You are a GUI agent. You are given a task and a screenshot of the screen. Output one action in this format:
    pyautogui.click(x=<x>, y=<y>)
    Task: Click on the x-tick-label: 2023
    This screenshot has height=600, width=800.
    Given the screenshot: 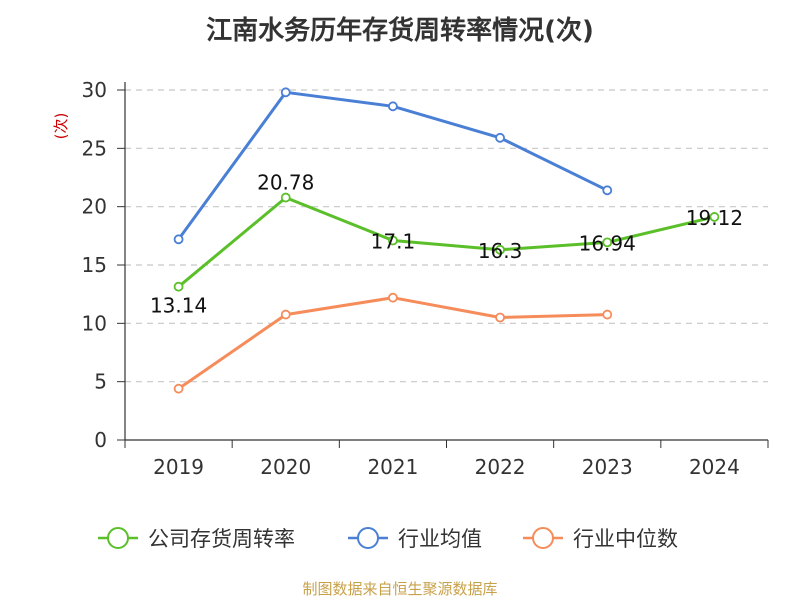 What is the action you would take?
    pyautogui.click(x=607, y=467)
    